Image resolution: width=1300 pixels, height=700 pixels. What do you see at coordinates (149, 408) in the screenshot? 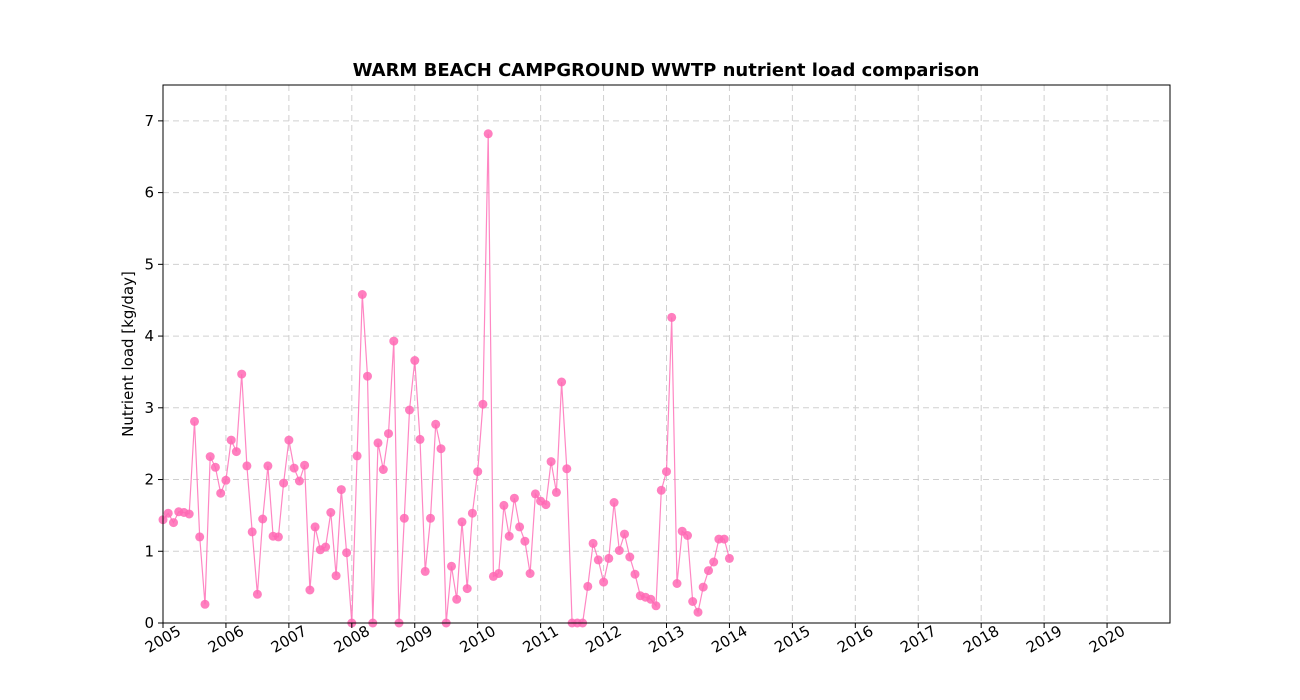
I see `y-tick-label: 3` at bounding box center [149, 408].